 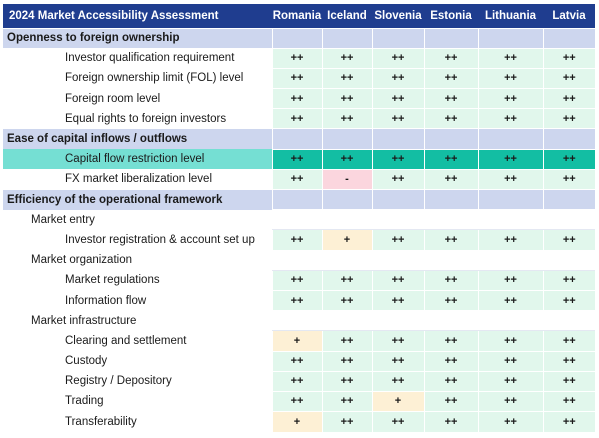 I want to click on country-header: Estonia, so click(x=451, y=16).